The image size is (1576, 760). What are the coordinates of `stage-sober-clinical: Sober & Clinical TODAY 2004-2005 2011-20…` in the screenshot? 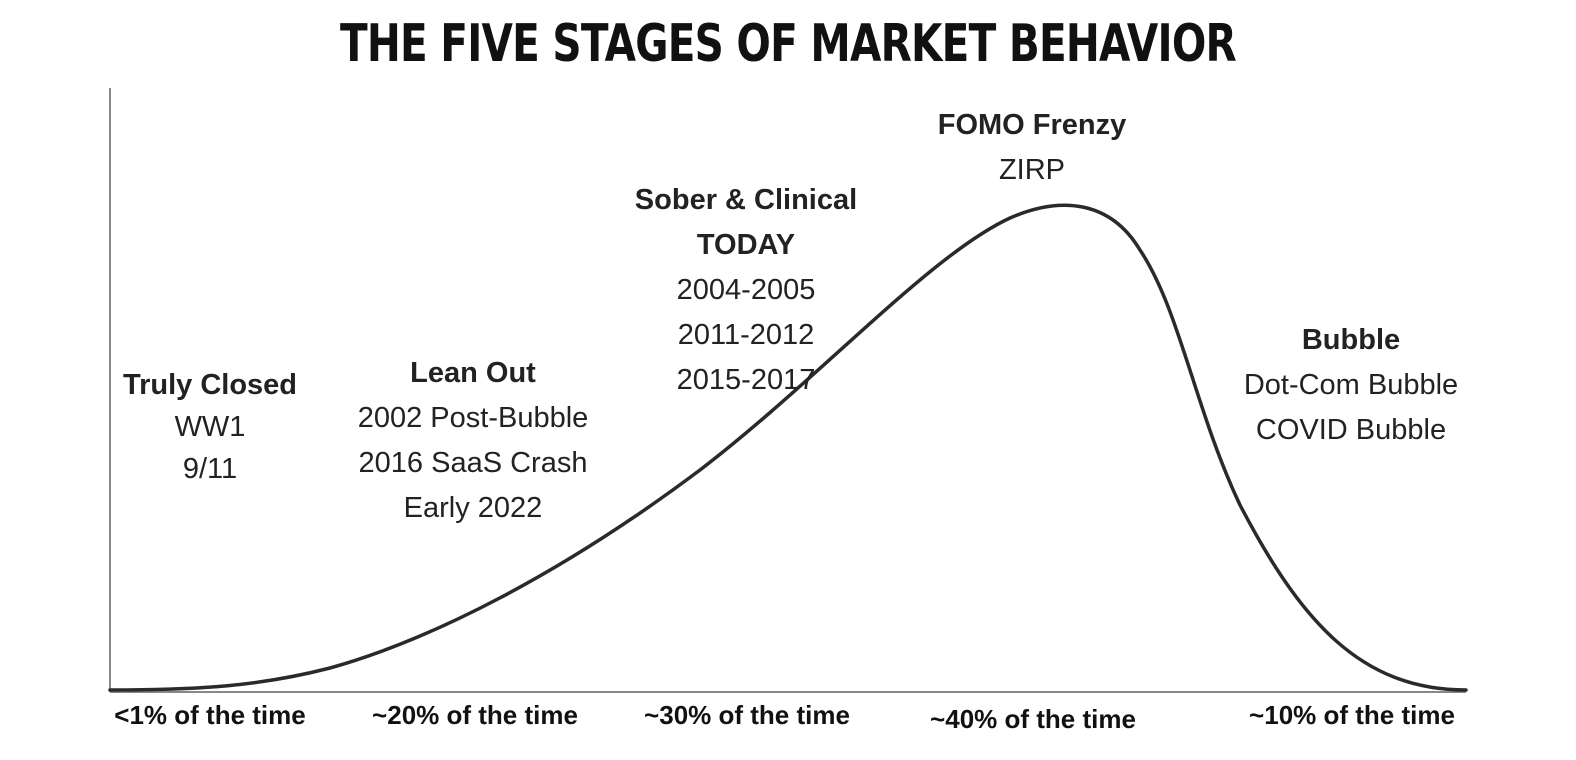 It's located at (746, 290).